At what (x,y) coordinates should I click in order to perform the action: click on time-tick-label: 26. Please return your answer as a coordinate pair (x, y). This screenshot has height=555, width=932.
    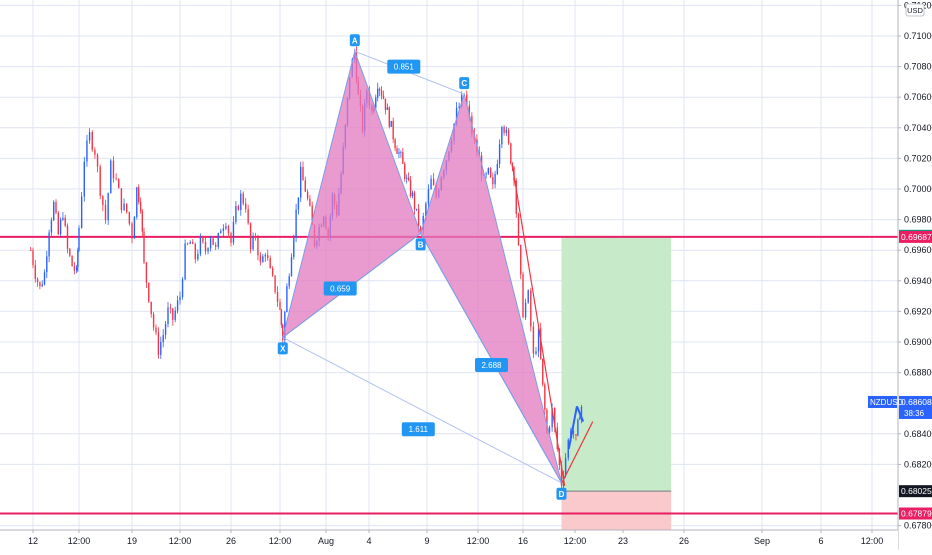
    Looking at the image, I should click on (684, 541).